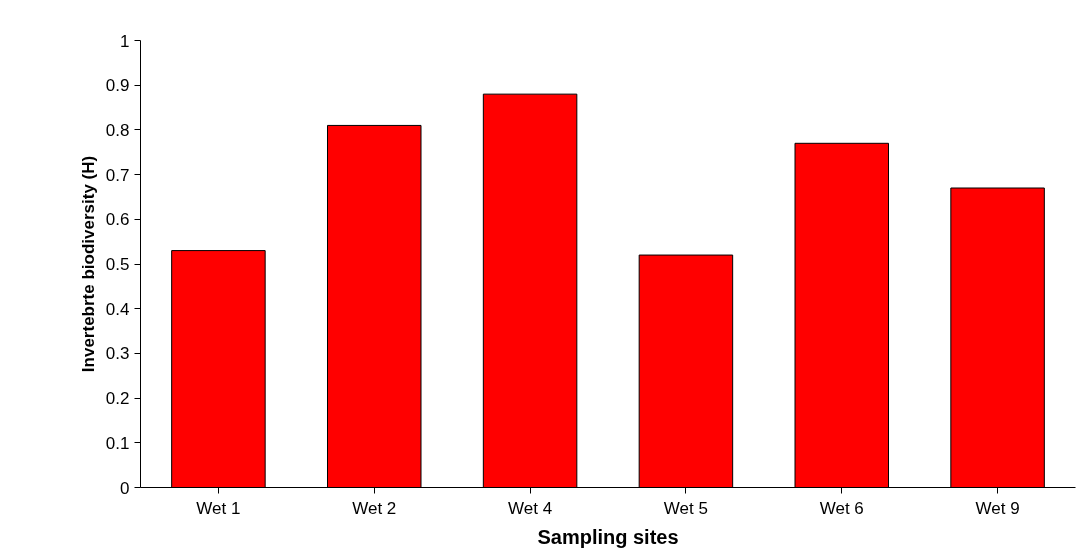 The width and height of the screenshot is (1091, 556). What do you see at coordinates (530, 508) in the screenshot?
I see `x-tick-label: Wet 4` at bounding box center [530, 508].